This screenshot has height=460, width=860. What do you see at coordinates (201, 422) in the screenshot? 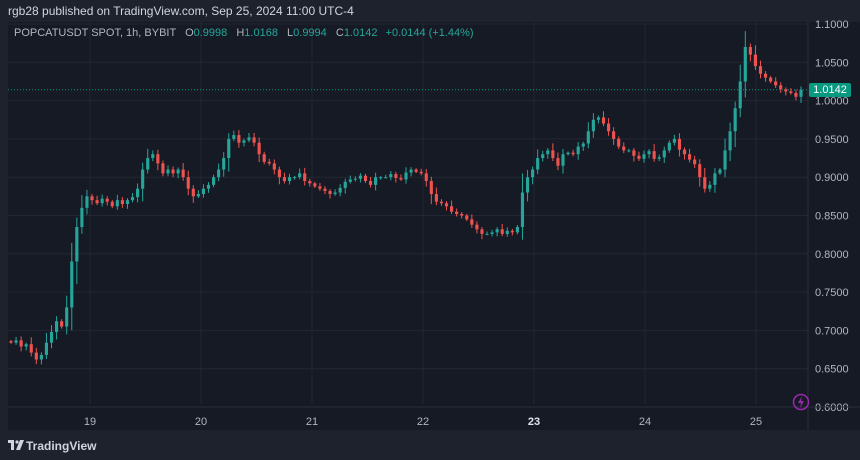
I see `x-tick-label: 20` at bounding box center [201, 422].